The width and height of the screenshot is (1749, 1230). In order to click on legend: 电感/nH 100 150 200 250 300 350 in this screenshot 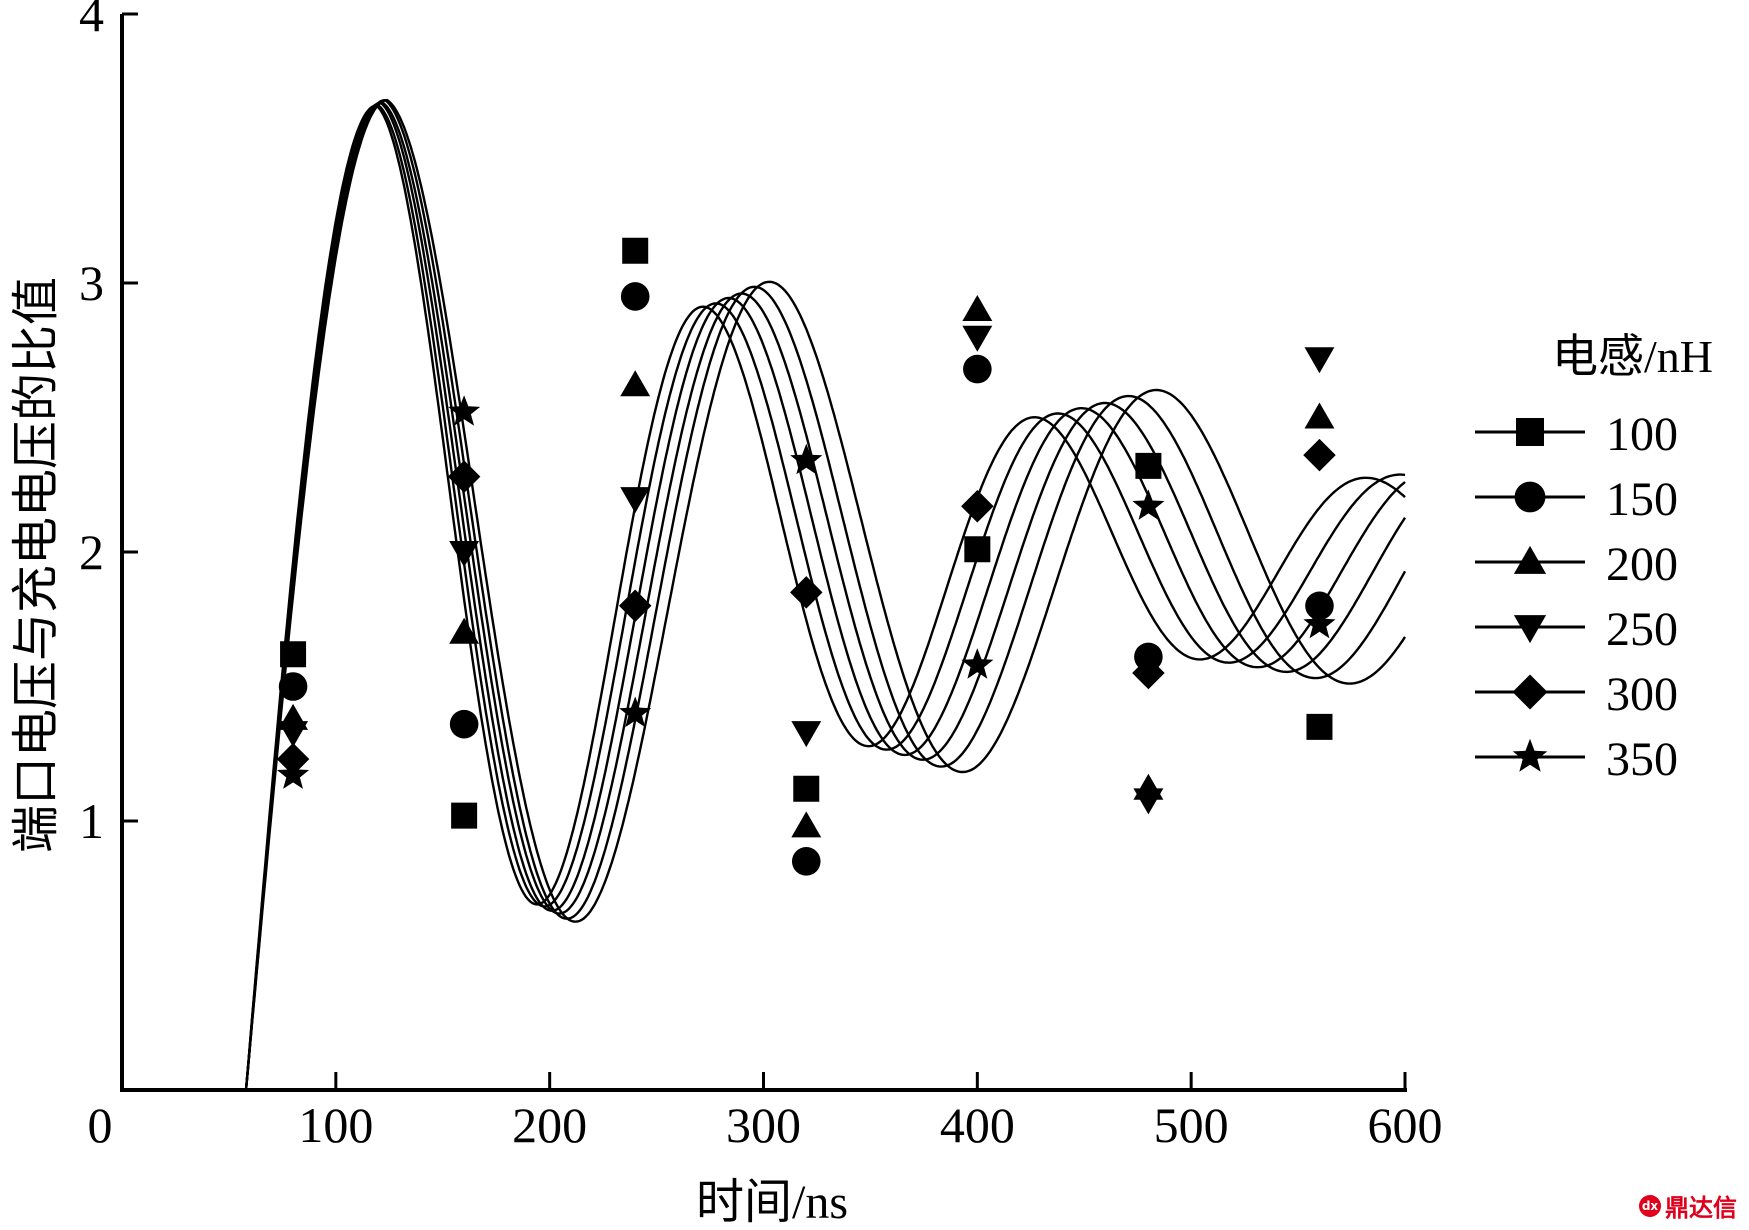, I will do `click(1594, 558)`.